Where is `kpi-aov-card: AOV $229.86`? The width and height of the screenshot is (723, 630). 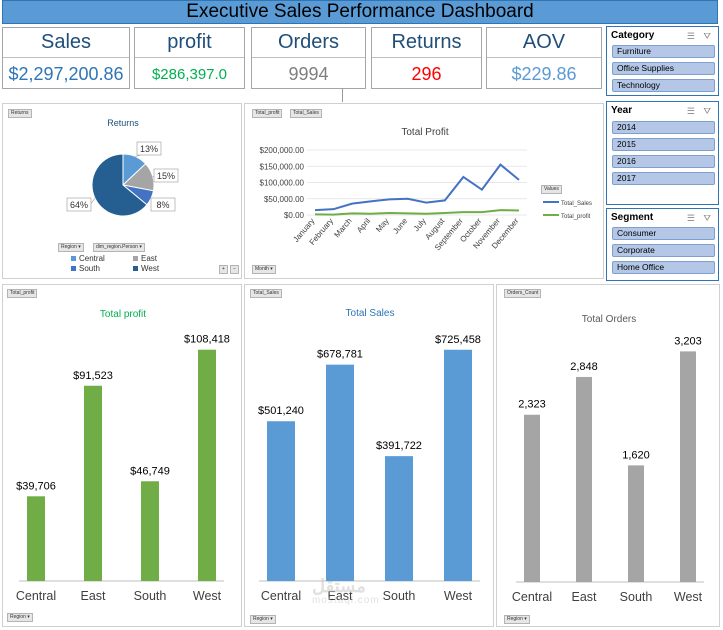
kpi-aov-card: AOV $229.86 is located at coordinates (544, 58).